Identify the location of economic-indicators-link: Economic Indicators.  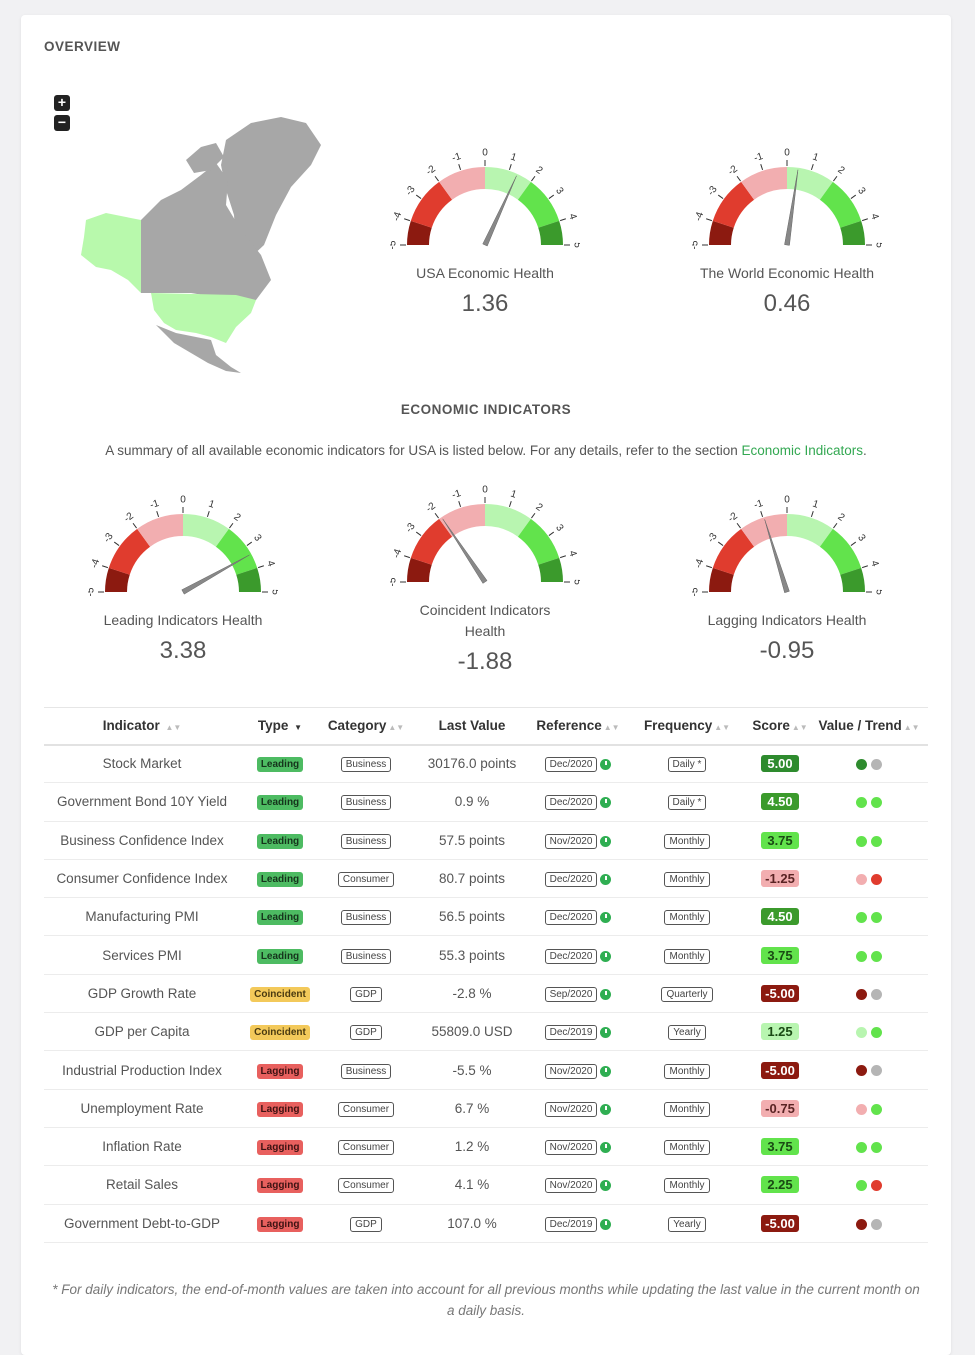
(802, 450).